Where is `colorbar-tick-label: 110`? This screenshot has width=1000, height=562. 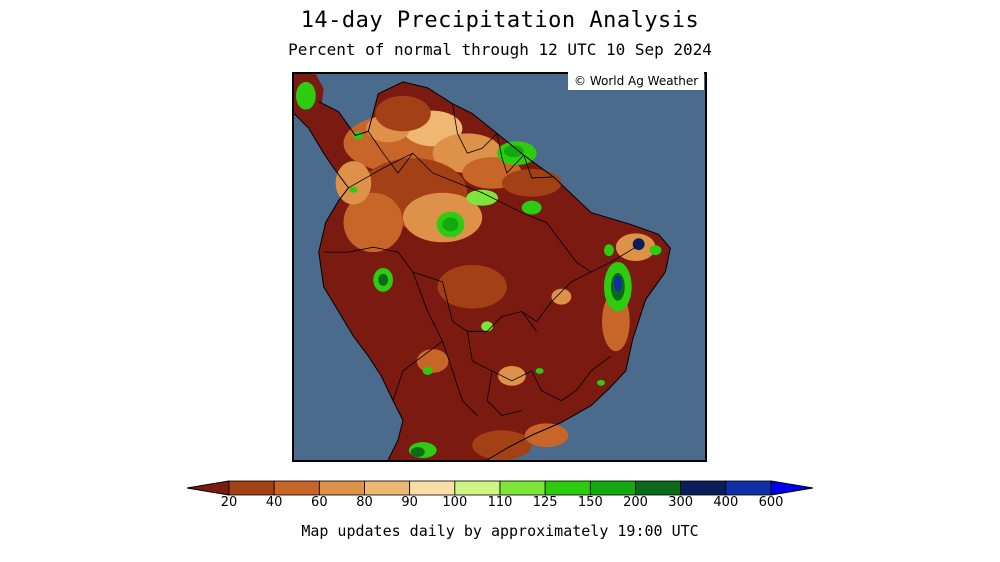 colorbar-tick-label: 110 is located at coordinates (500, 502).